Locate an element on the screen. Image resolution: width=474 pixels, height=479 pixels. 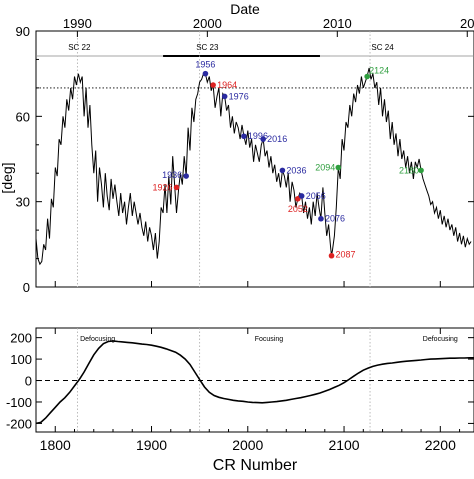
labeled-point-label: 2076 is located at coordinates (335, 219).